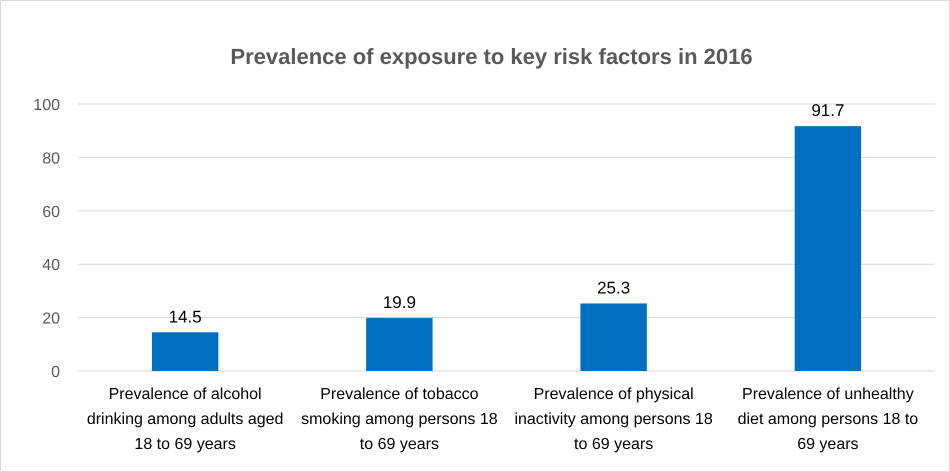 Image resolution: width=950 pixels, height=472 pixels. Describe the element at coordinates (55, 372) in the screenshot. I see `y-tick-label: 0` at that location.